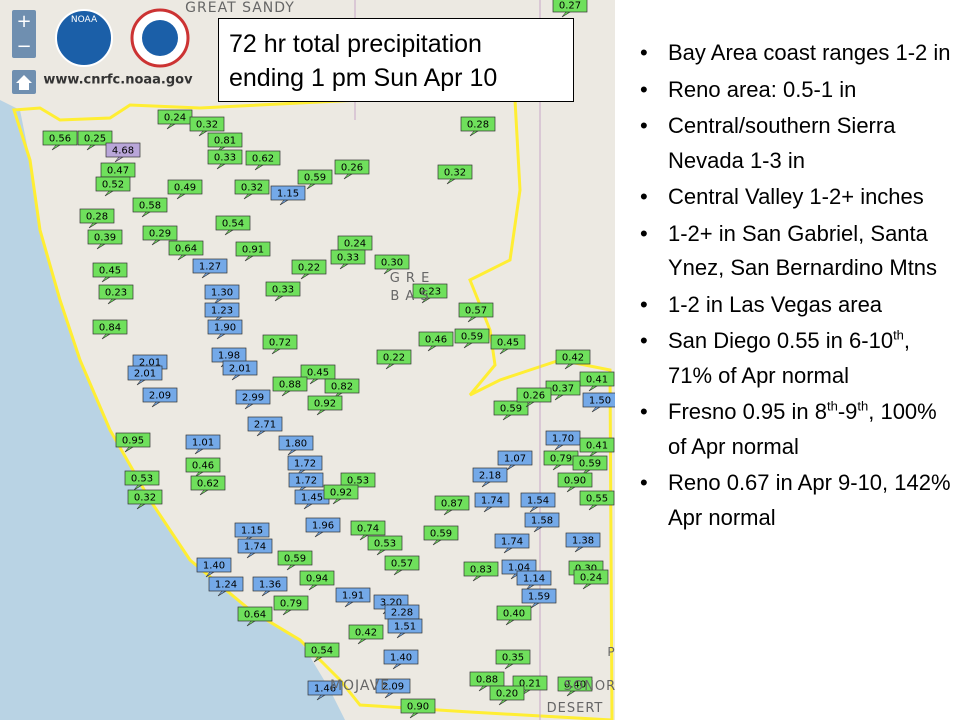  I want to click on station-marker: 0.64, so click(255, 616).